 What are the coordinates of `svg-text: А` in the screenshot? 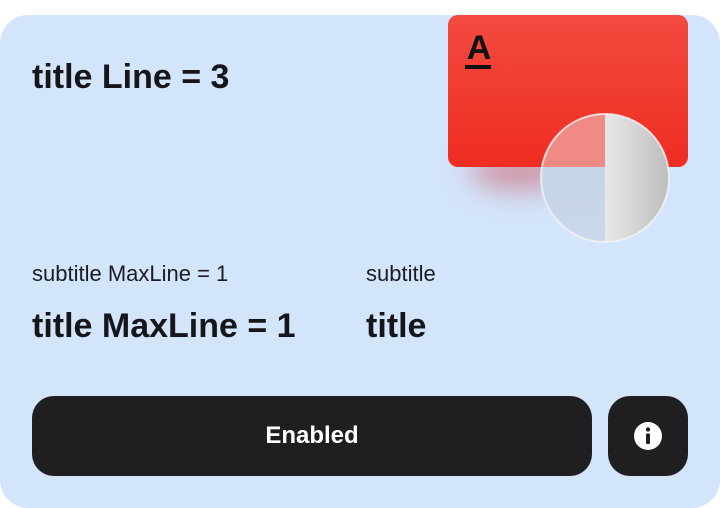 It's located at (479, 48).